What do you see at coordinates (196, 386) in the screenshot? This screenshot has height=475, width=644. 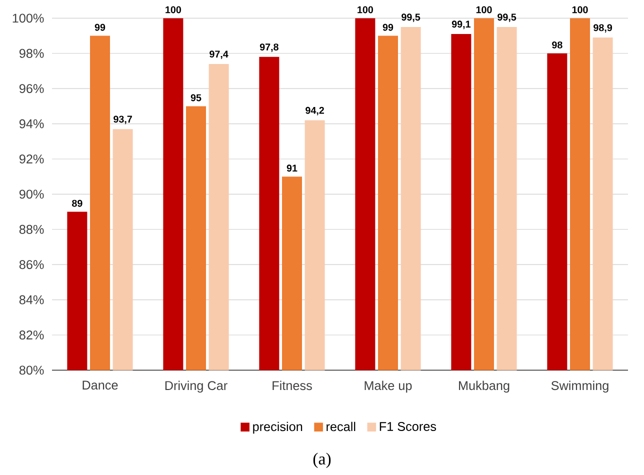 I see `x-tick-label: Driving Car` at bounding box center [196, 386].